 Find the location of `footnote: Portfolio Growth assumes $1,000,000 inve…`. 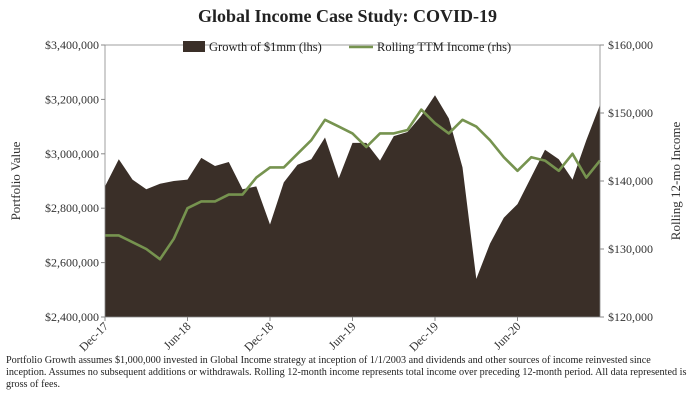

footnote: Portfolio Growth assumes $1,000,000 inve… is located at coordinates (346, 372).